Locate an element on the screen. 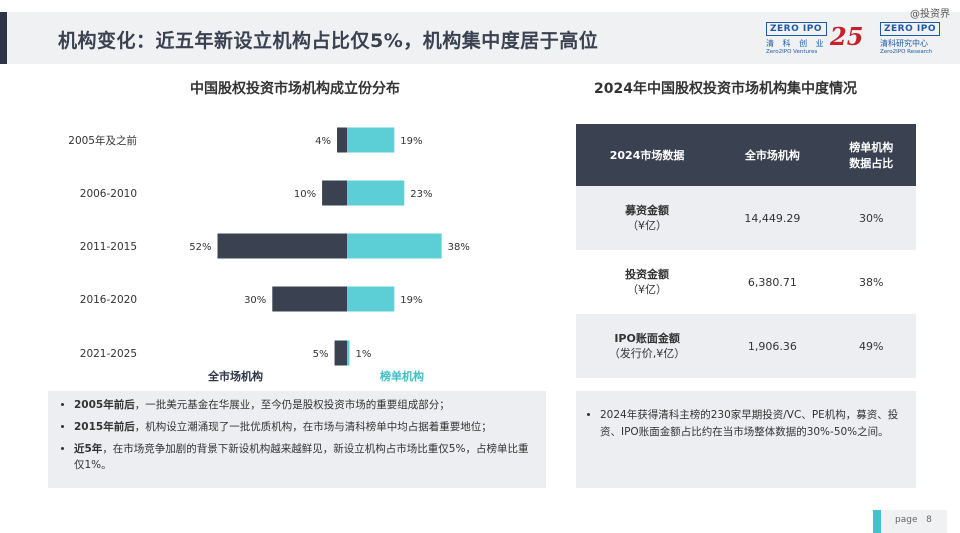  value-cell: 1,906.36 is located at coordinates (772, 346).